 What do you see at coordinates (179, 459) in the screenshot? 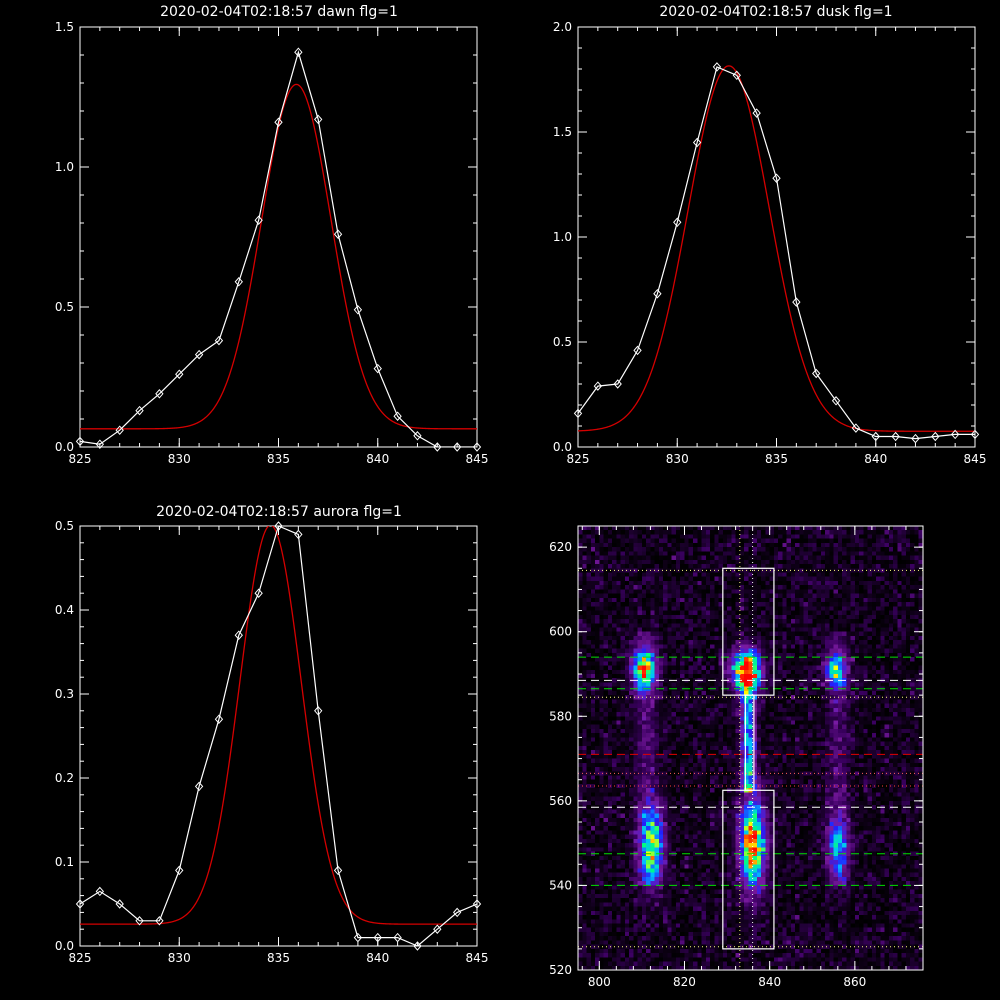
I see `dawn-x-tick-label: 830` at bounding box center [179, 459].